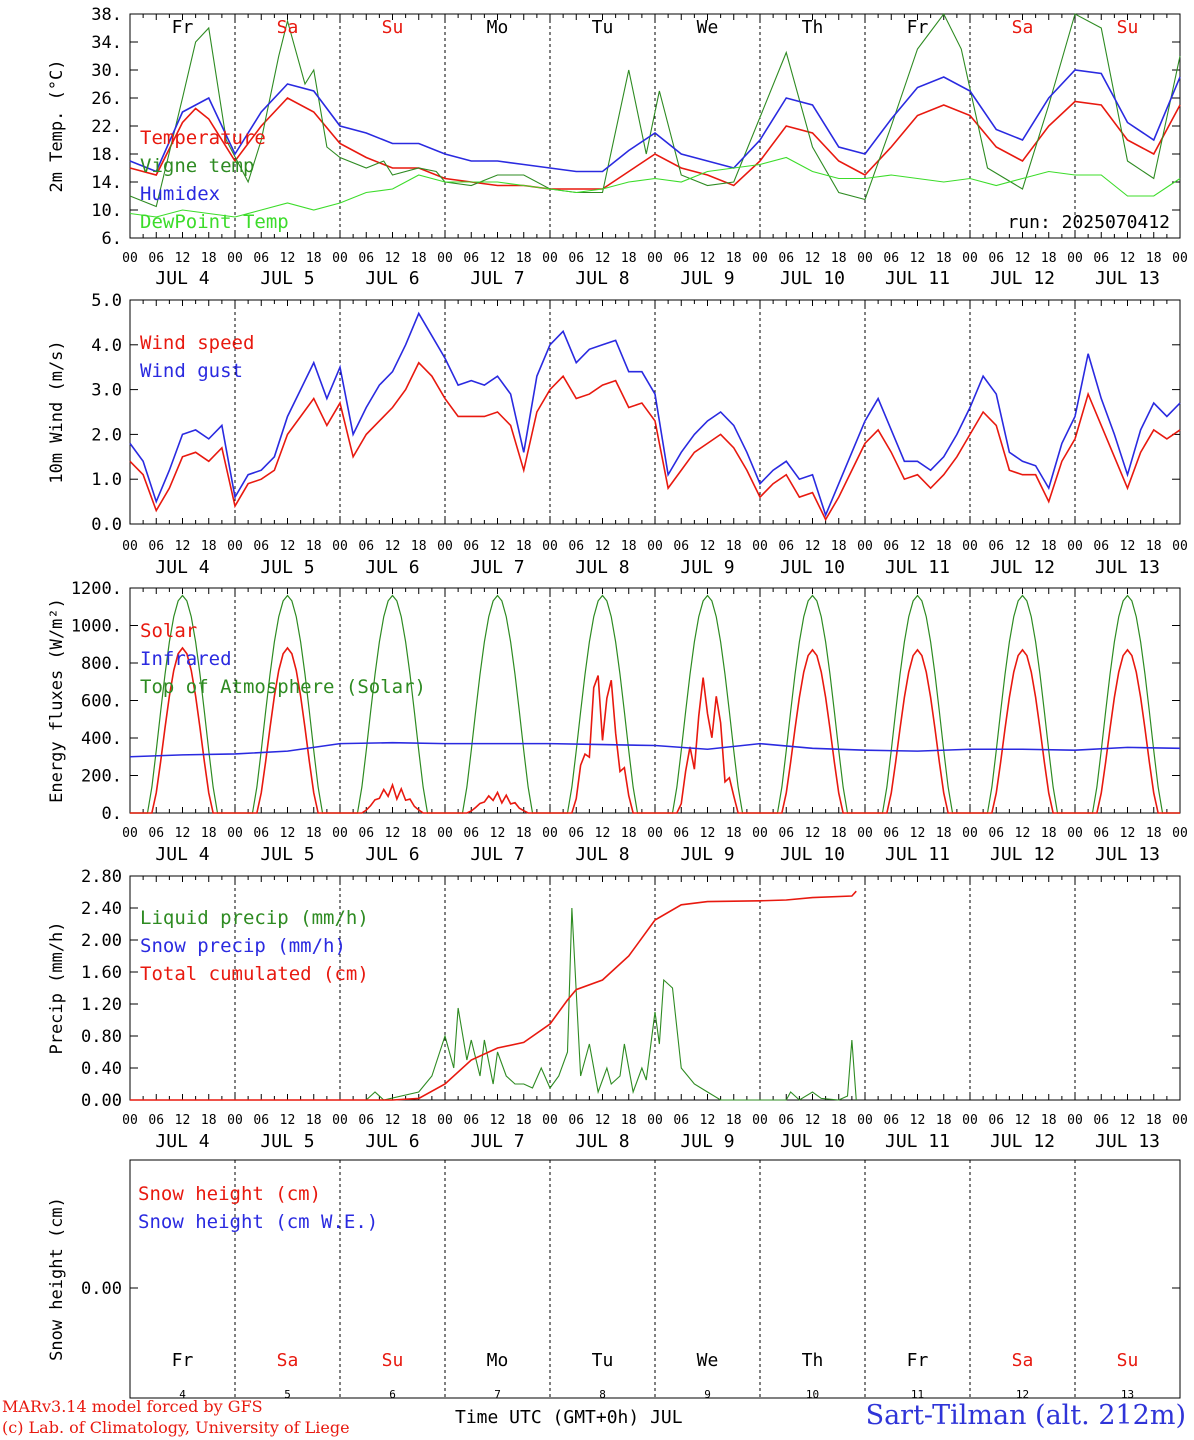 This screenshot has height=1440, width=1194. I want to click on legend-entry: Infrared, so click(186, 659).